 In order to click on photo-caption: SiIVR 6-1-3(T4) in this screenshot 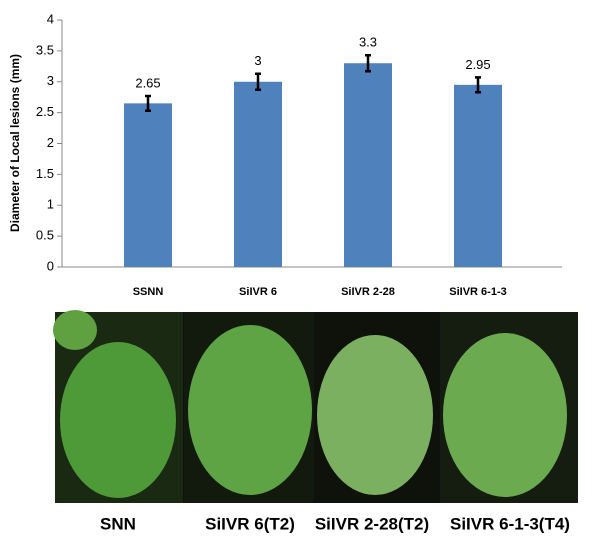, I will do `click(510, 523)`.